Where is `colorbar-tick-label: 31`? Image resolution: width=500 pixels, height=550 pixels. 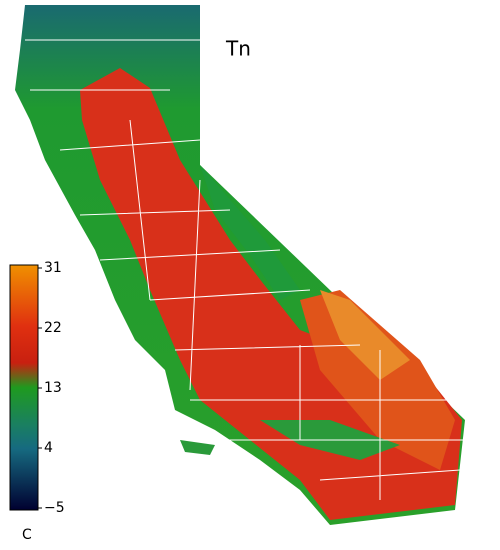
colorbar-tick-label: 31 is located at coordinates (53, 268).